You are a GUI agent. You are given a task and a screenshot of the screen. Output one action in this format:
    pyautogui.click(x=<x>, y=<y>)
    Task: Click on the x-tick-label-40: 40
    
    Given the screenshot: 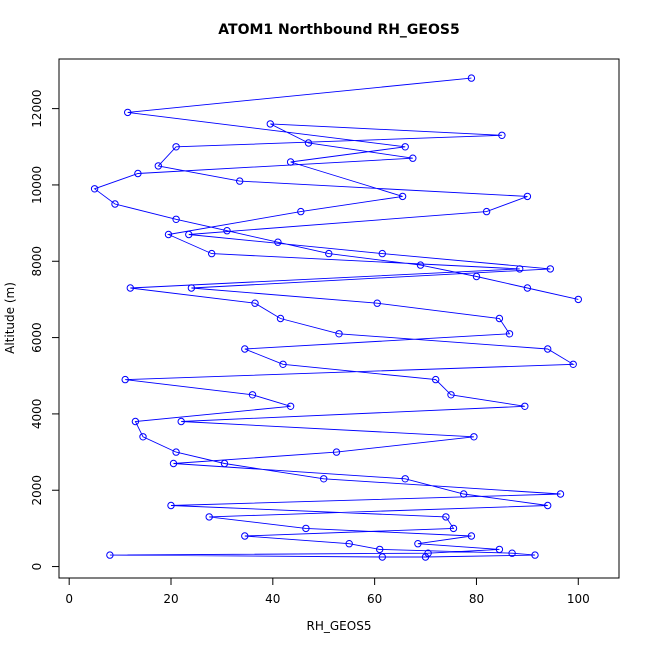 What is the action you would take?
    pyautogui.click(x=272, y=599)
    